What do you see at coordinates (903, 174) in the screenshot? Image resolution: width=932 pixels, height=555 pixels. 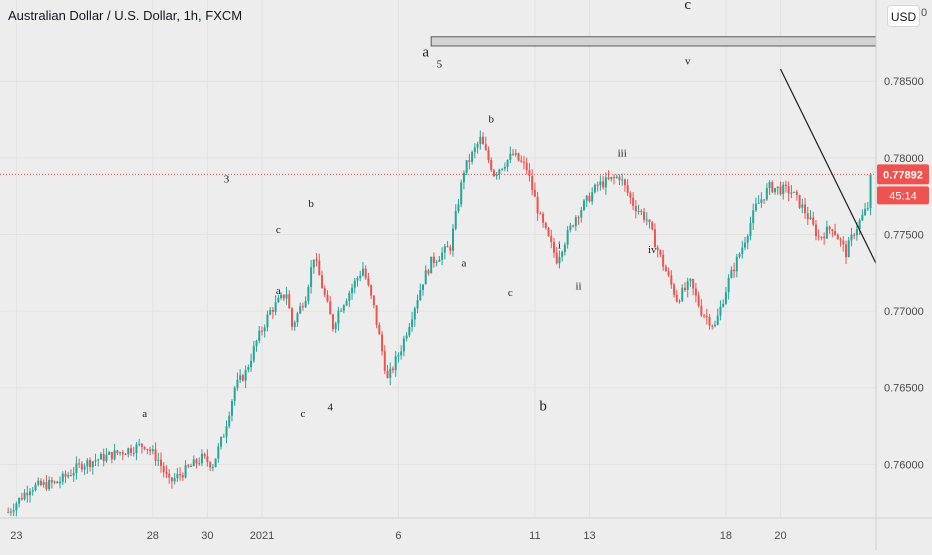 I see `price-tag` at bounding box center [903, 174].